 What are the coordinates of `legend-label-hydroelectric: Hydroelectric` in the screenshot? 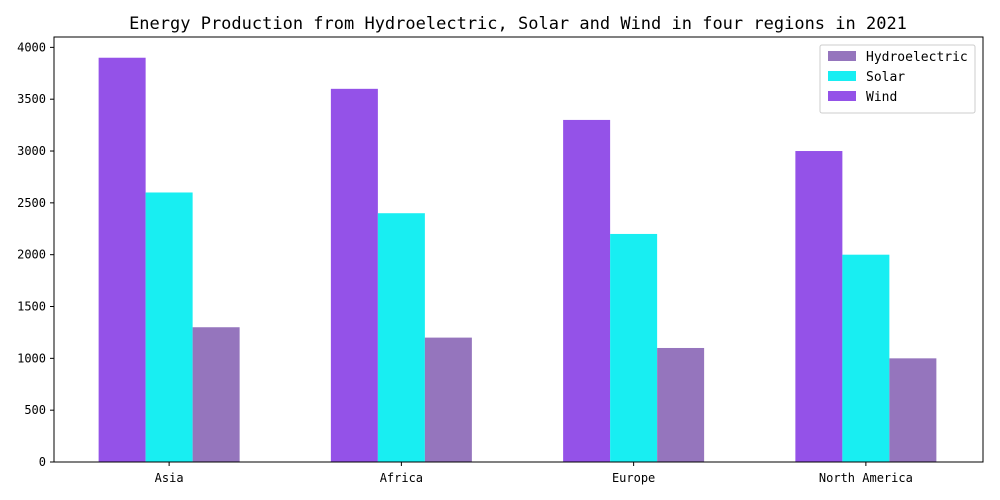 It's located at (917, 57).